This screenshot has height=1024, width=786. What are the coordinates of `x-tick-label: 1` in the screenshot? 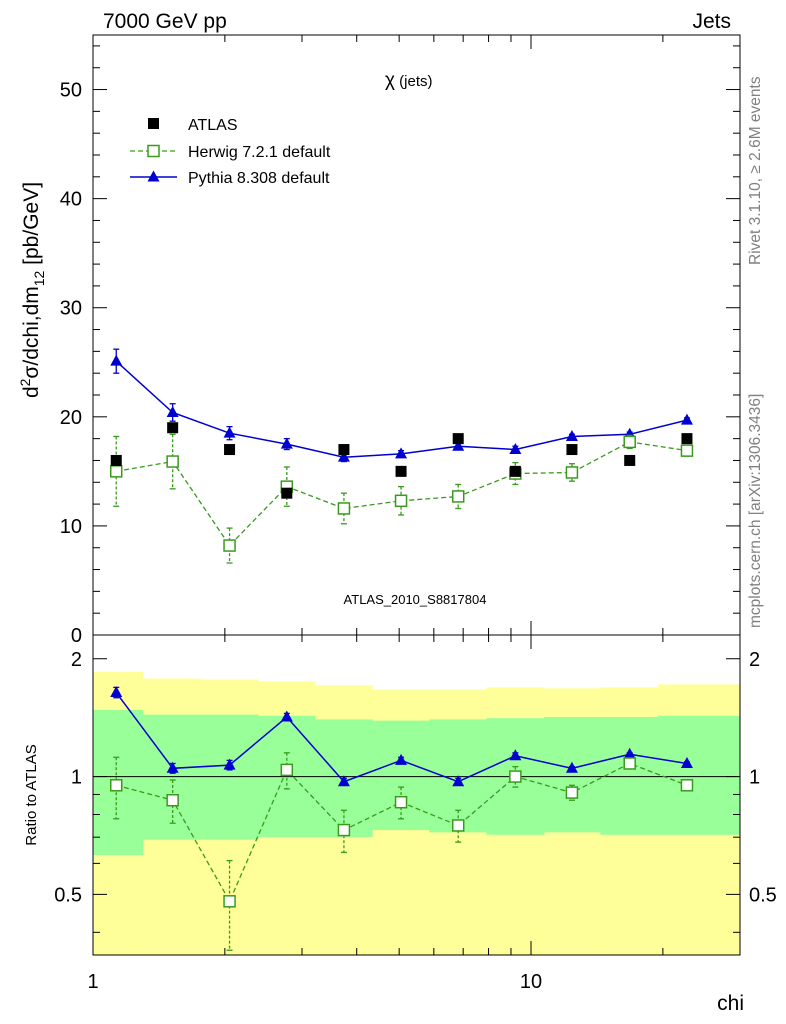 It's located at (92, 982).